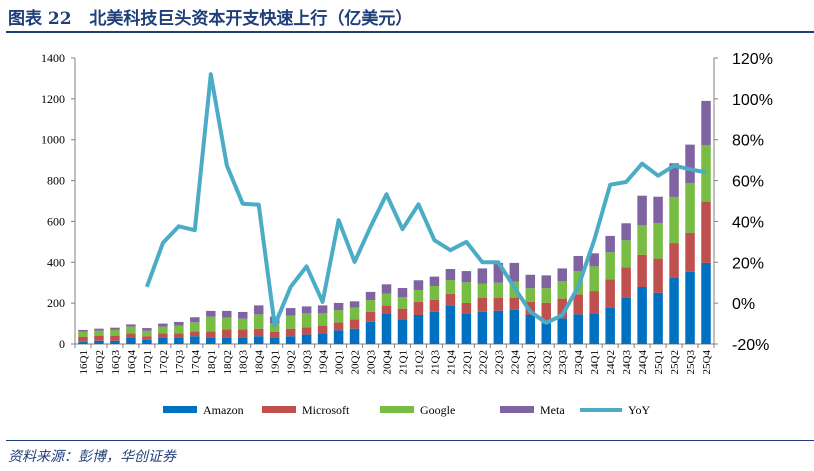  I want to click on right-tick-label: 100%, so click(752, 100).